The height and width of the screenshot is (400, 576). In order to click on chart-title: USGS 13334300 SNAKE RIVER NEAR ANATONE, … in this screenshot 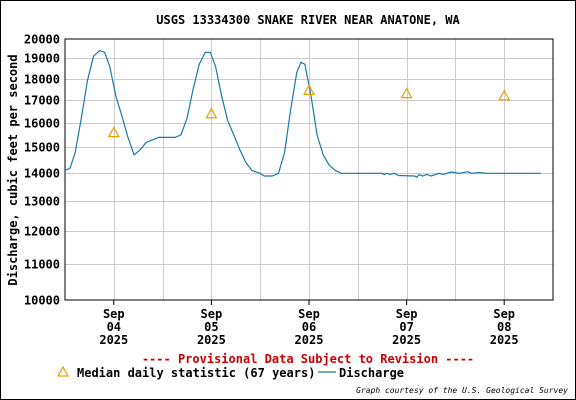, I will do `click(308, 20)`.